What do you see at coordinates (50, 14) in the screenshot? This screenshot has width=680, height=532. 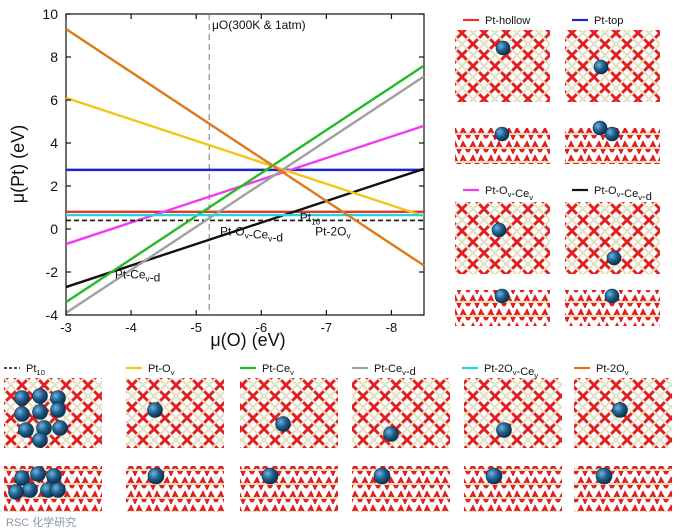 I see `y-tick-label: 10` at bounding box center [50, 14].